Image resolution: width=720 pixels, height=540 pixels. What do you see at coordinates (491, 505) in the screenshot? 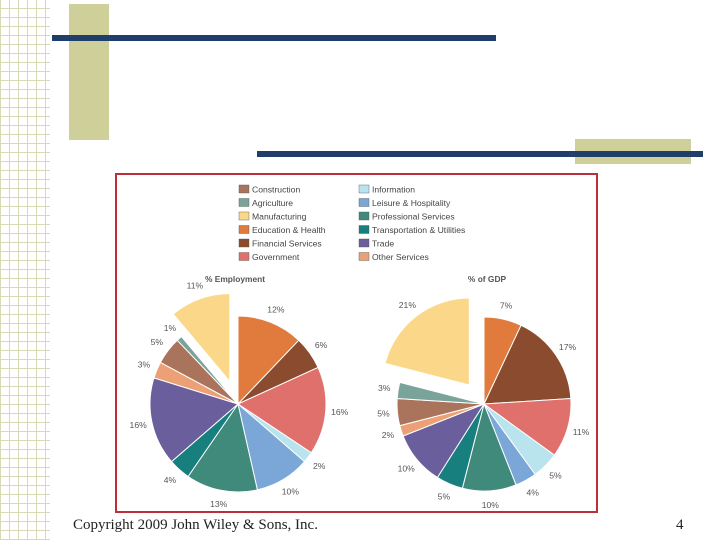
I see `pie2-label-professional-services: 10%` at bounding box center [491, 505].